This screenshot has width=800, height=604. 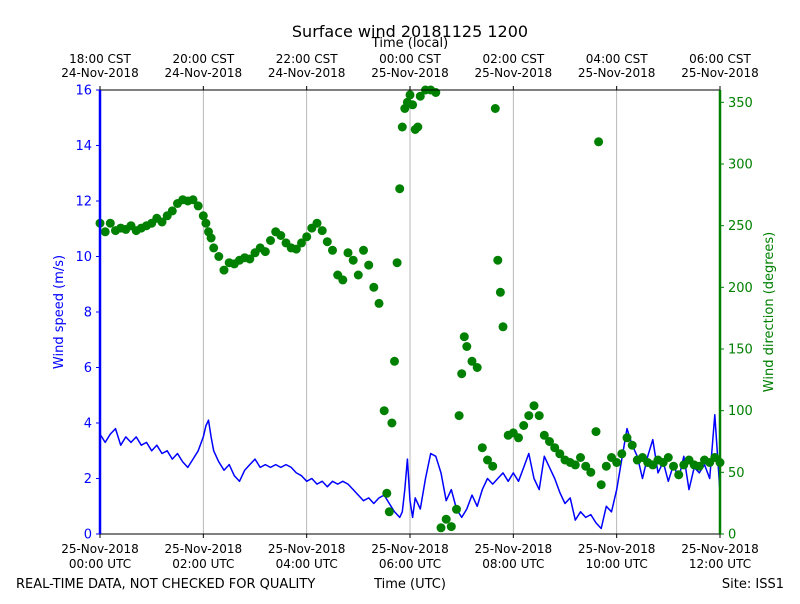 What do you see at coordinates (409, 584) in the screenshot?
I see `x-axis-label: Time (UTC)` at bounding box center [409, 584].